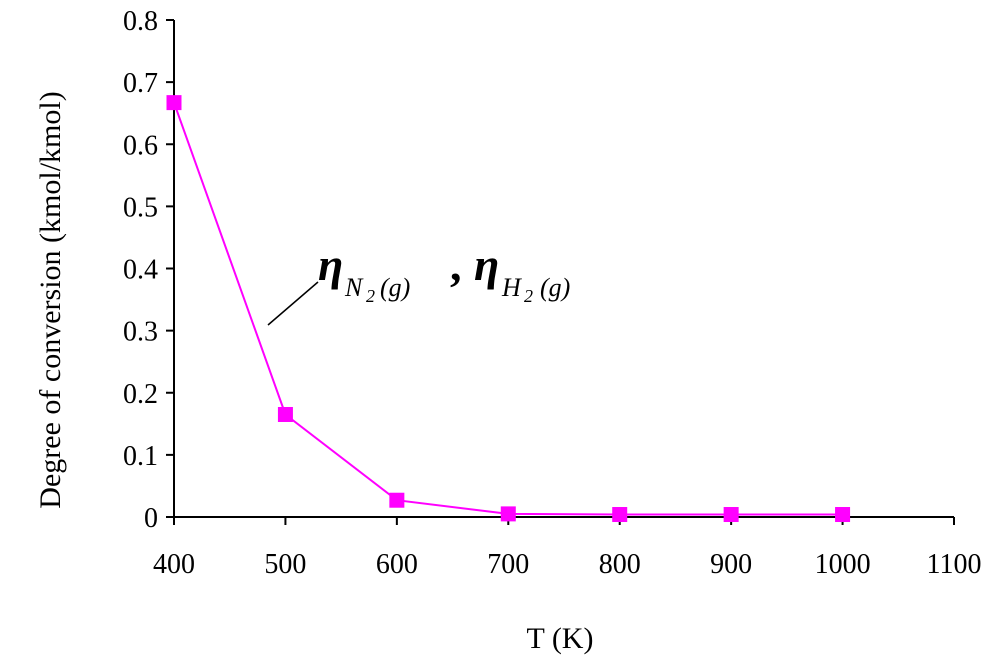 Image resolution: width=1000 pixels, height=671 pixels. What do you see at coordinates (486, 264) in the screenshot?
I see `annotation-symbol-2: η` at bounding box center [486, 264].